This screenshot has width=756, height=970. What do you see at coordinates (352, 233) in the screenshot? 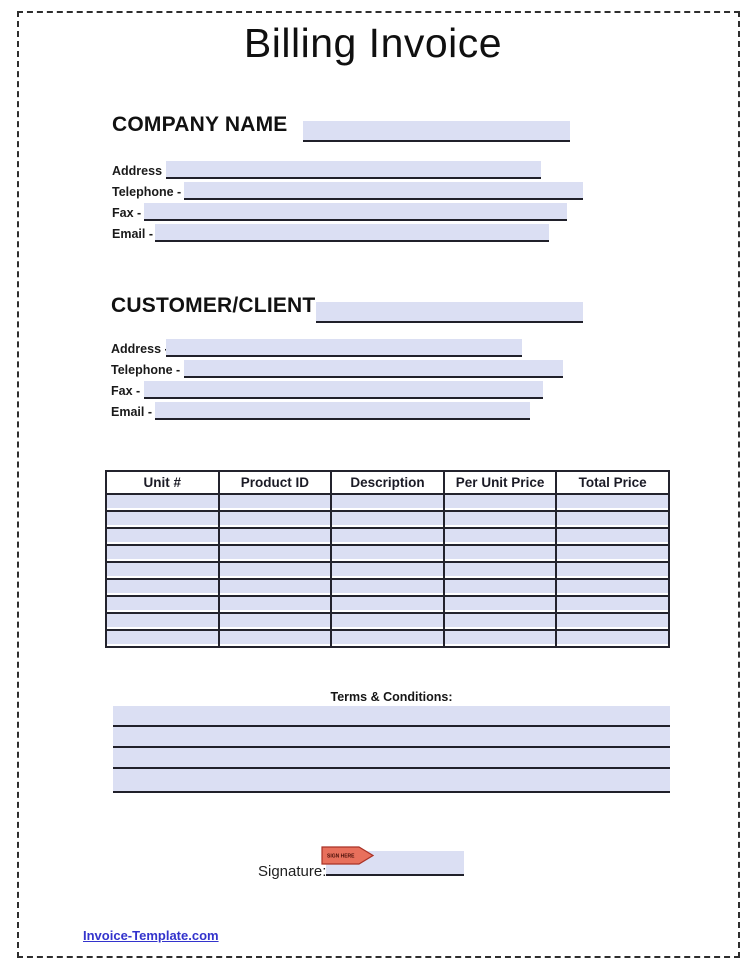
I see `company-email-field` at bounding box center [352, 233].